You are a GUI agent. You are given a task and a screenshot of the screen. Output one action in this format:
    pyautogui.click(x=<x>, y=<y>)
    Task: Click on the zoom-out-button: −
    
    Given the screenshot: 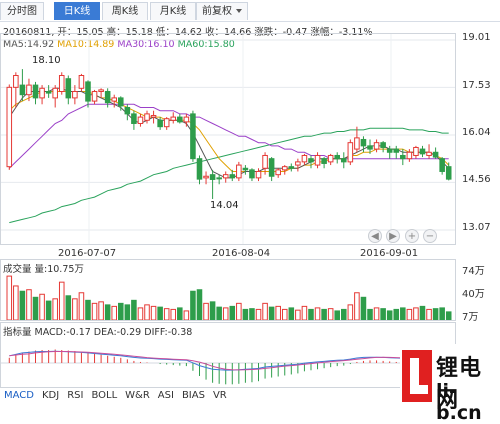 What is the action you would take?
    pyautogui.click(x=430, y=236)
    